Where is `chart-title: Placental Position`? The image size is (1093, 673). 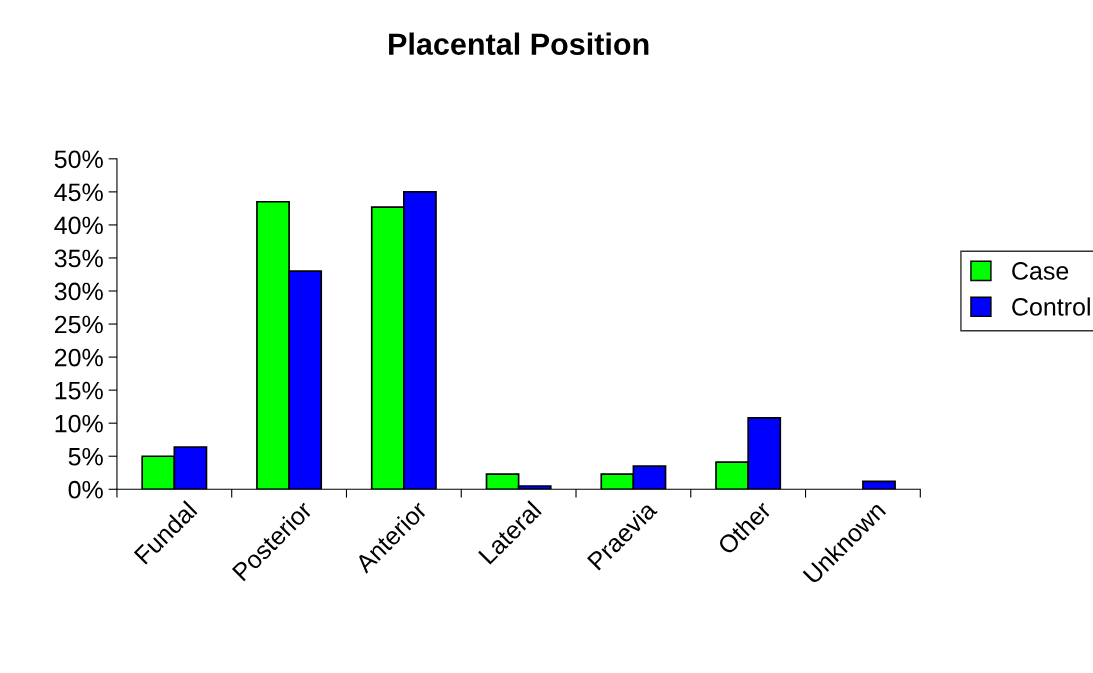
chart-title: Placental Position is located at coordinates (519, 43).